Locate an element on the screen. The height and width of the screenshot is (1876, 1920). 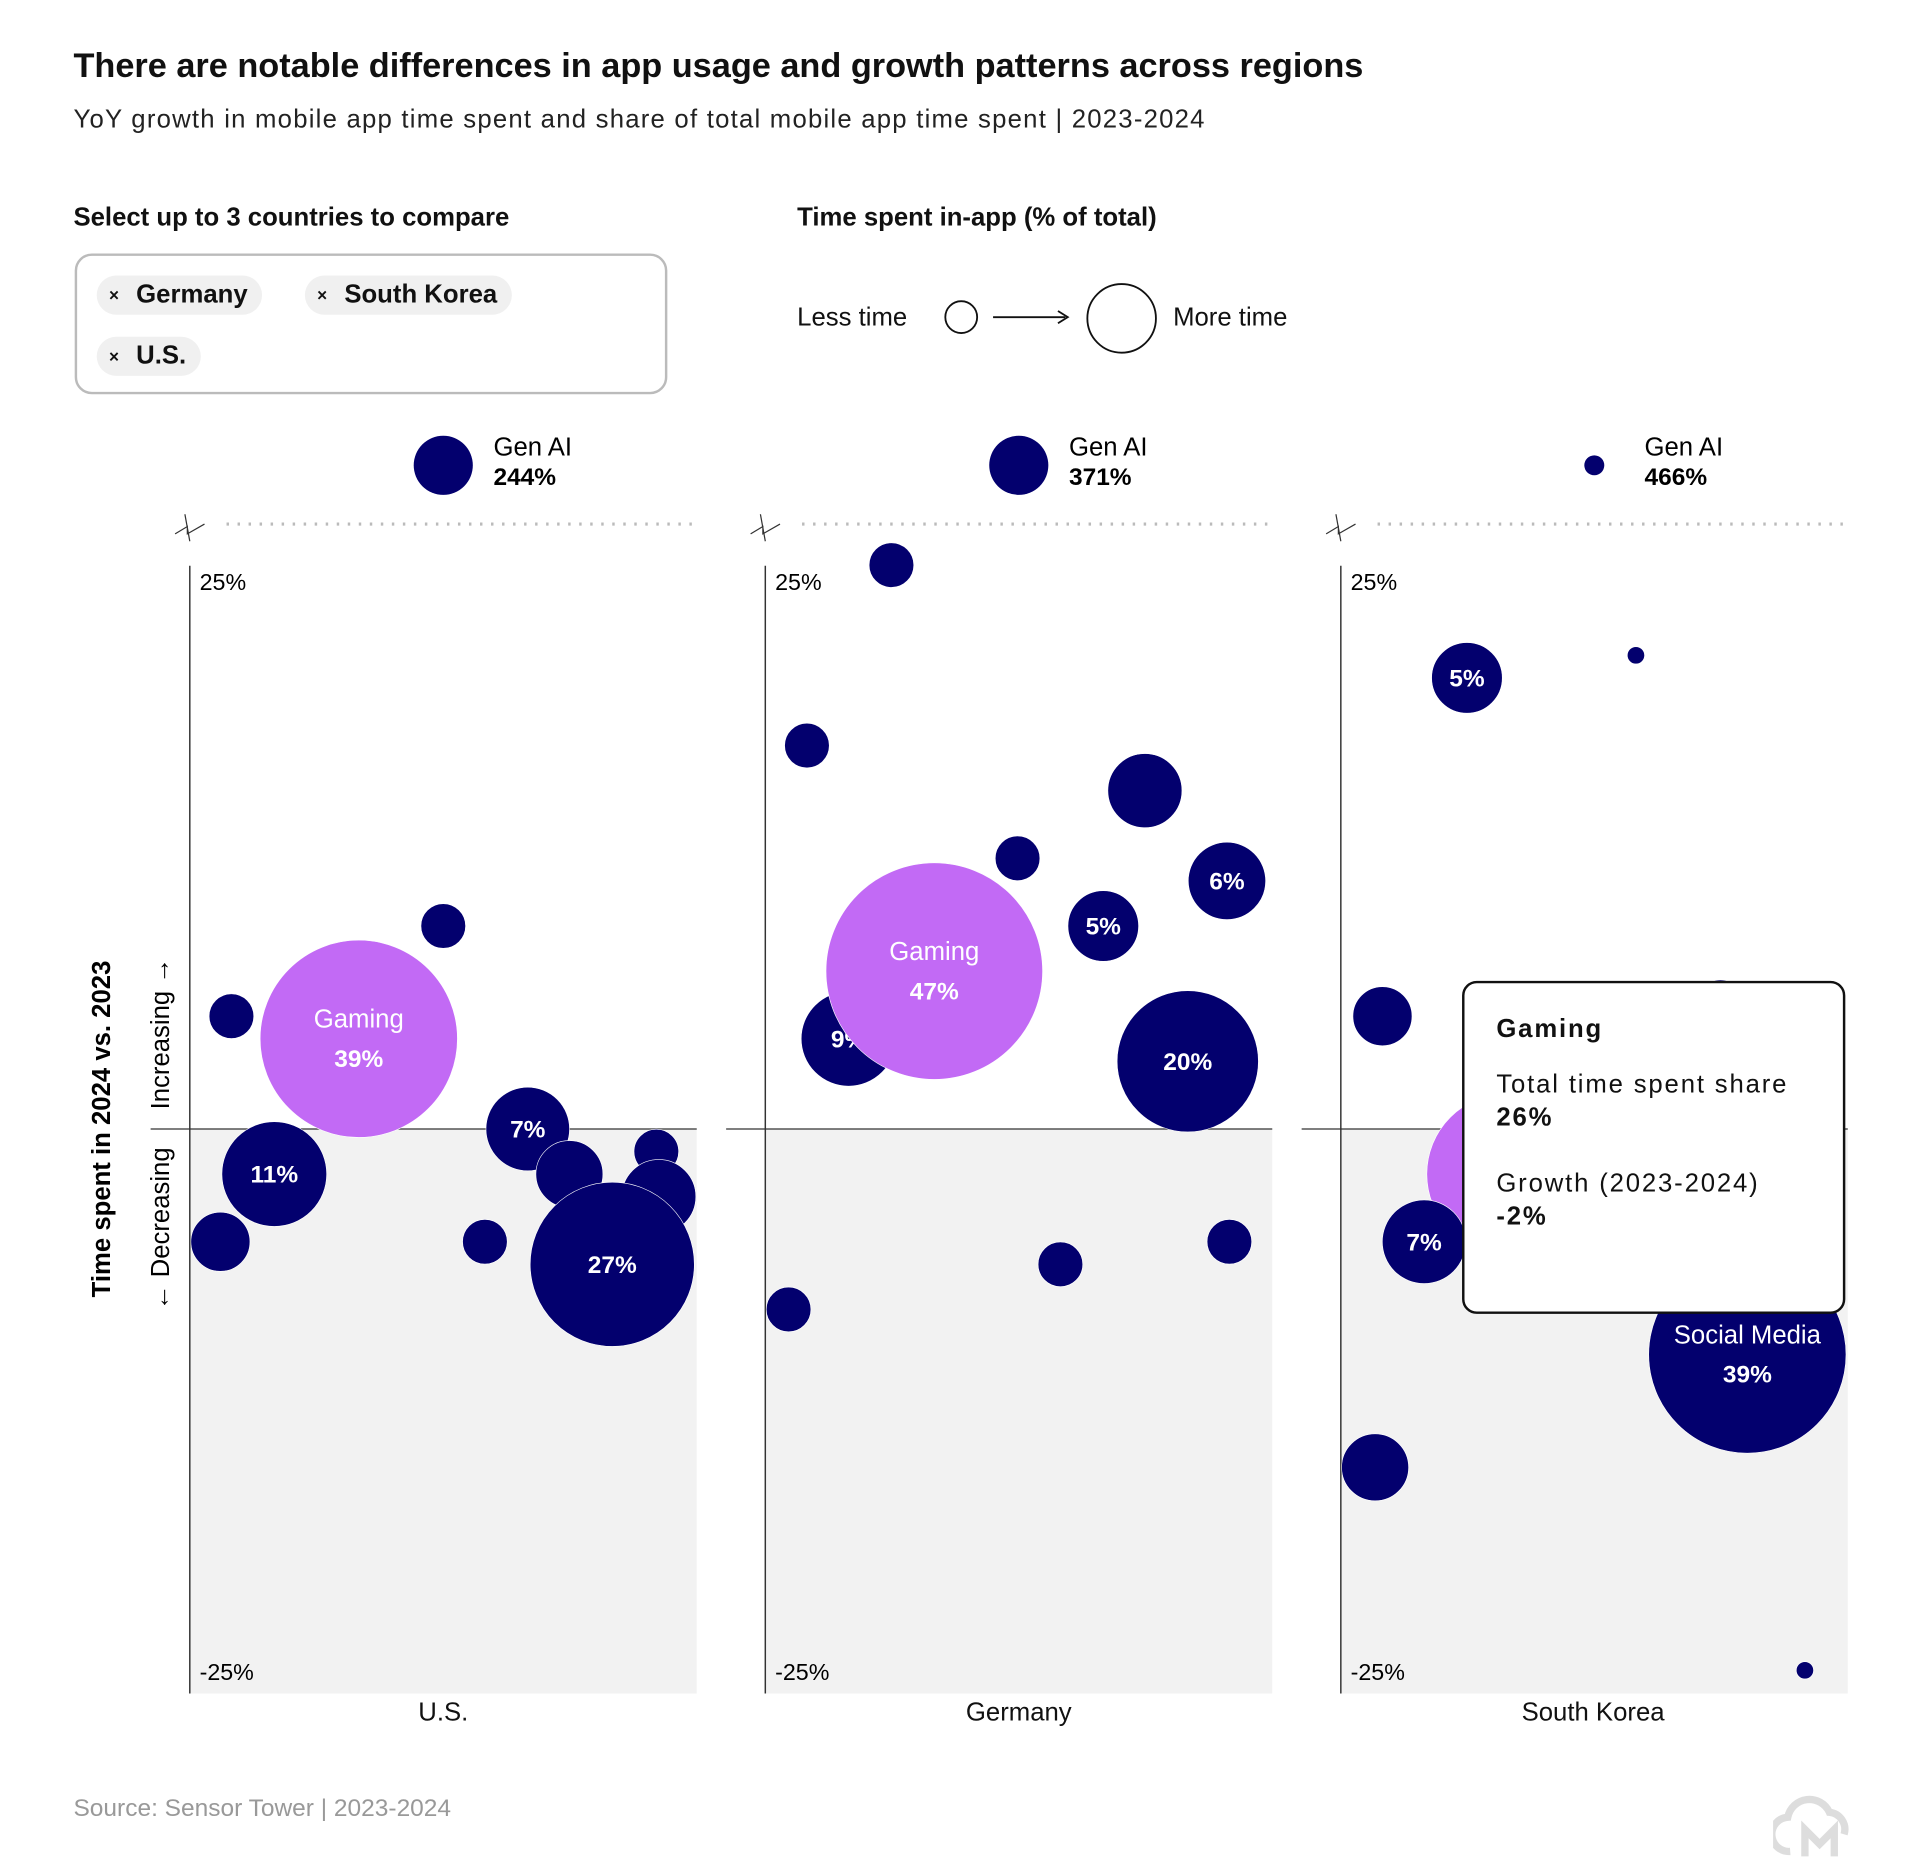
tooltip-growth-label: Growth (2023-2024) is located at coordinates (1628, 1183).